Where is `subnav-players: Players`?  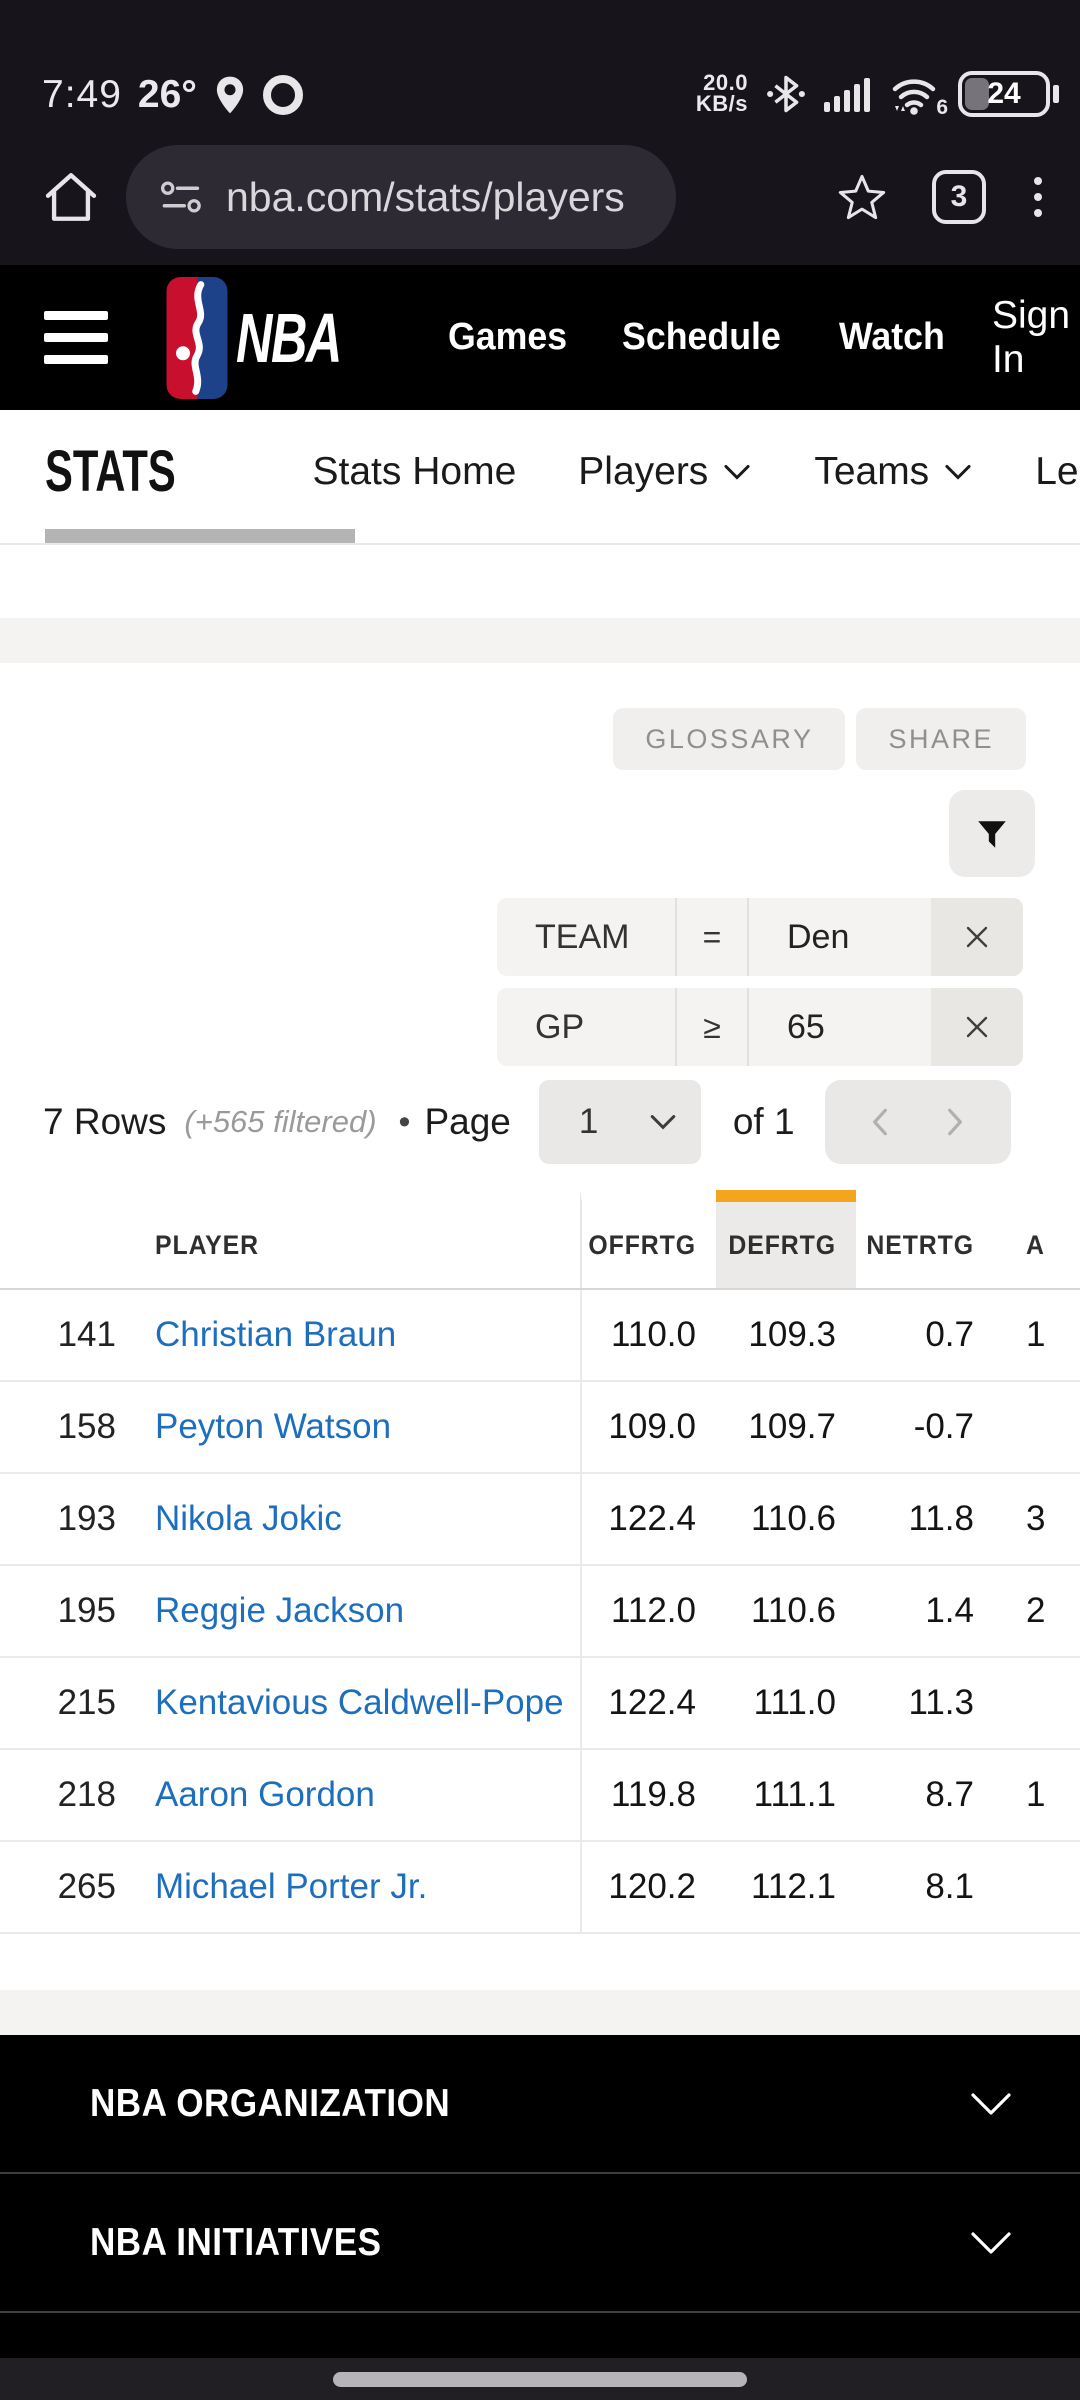 subnav-players: Players is located at coordinates (665, 472).